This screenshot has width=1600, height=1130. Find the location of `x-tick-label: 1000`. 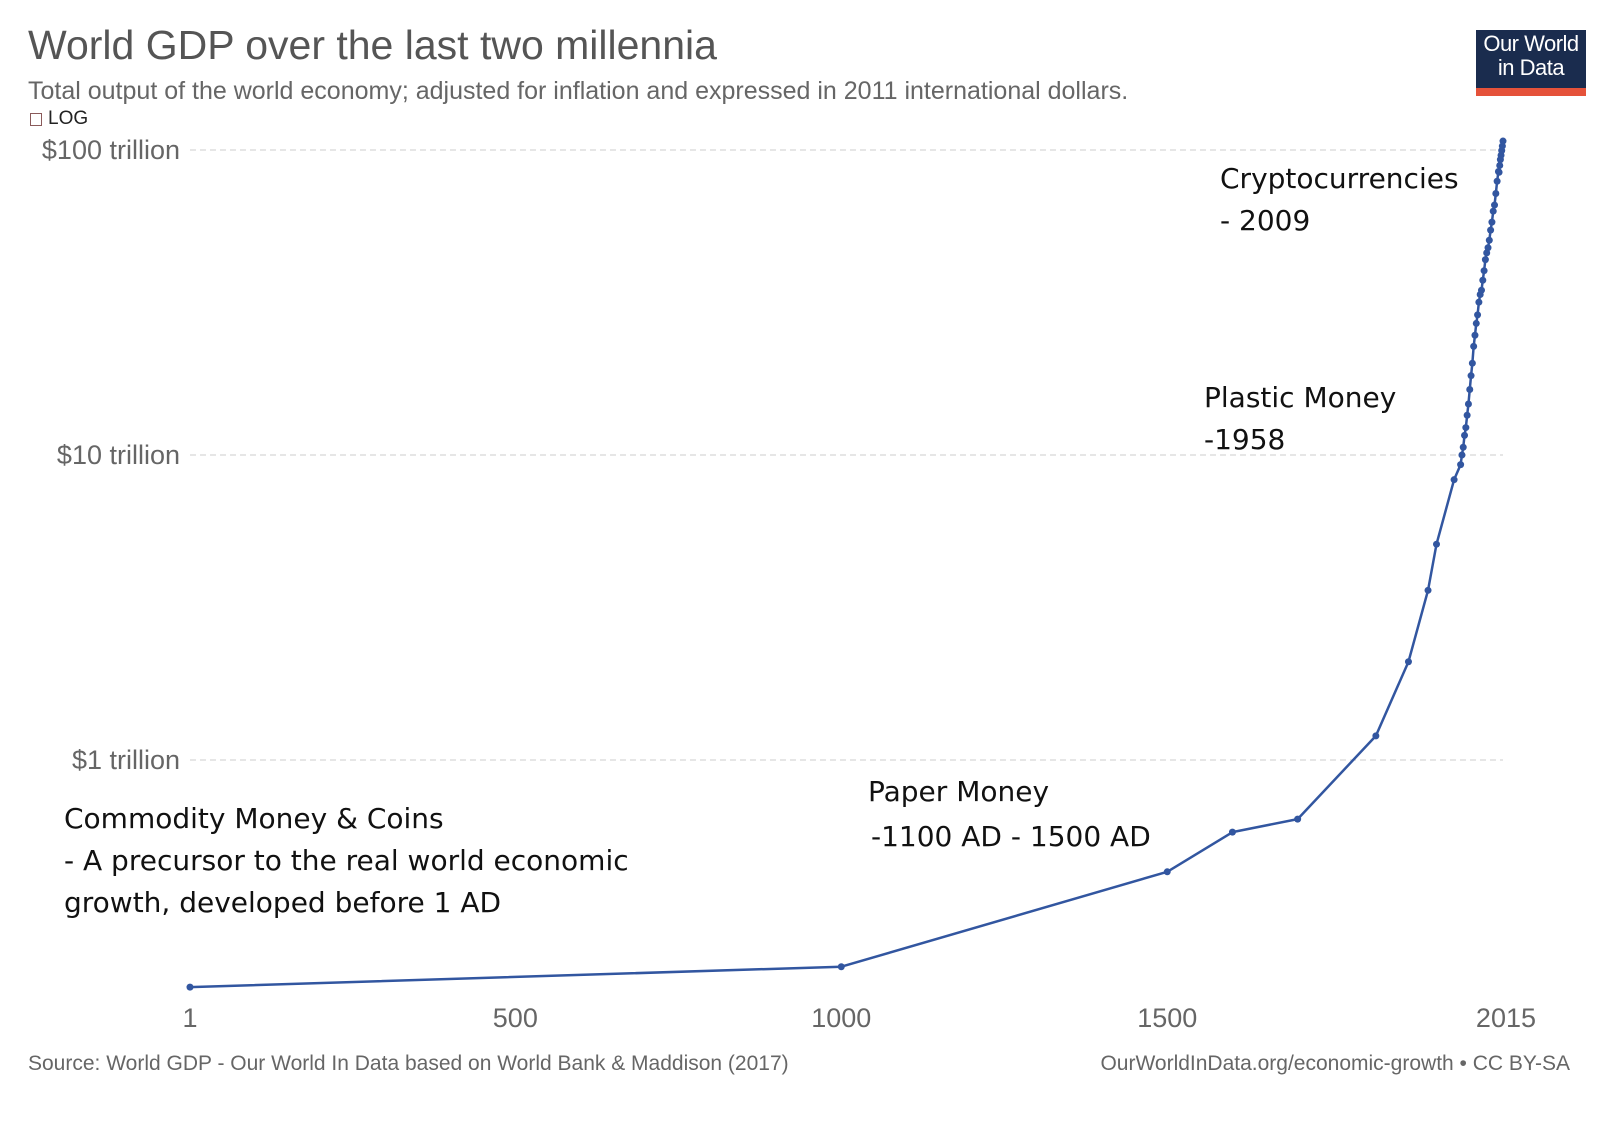

x-tick-label: 1000 is located at coordinates (841, 1018).